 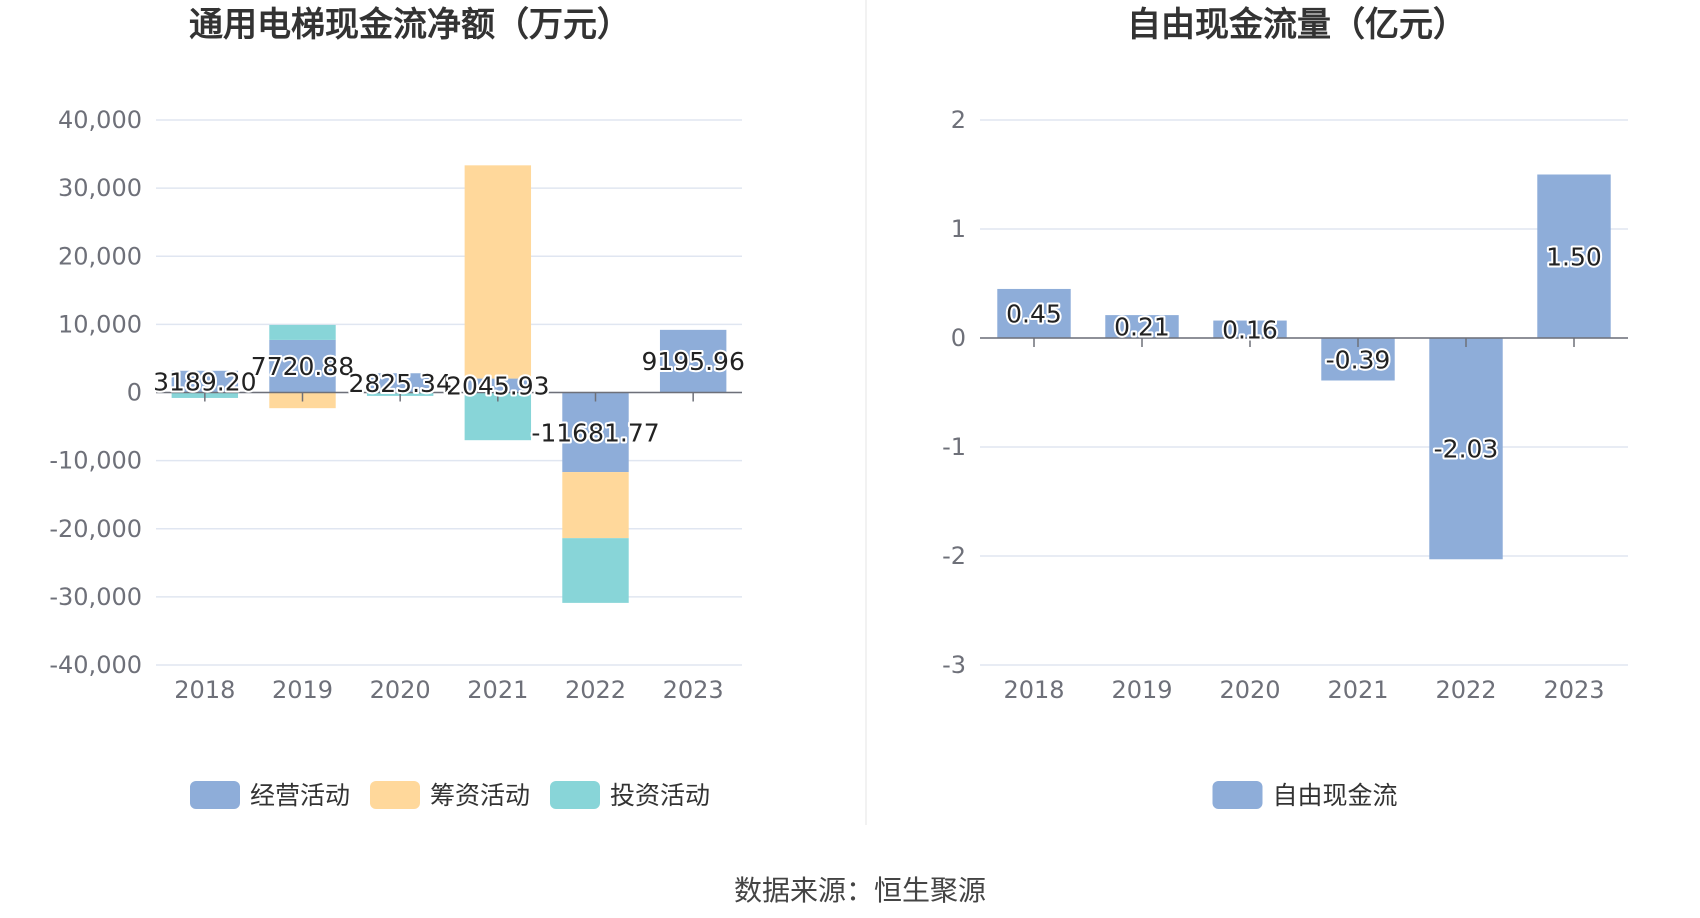 I want to click on cf-y-tick-label: -40,000, so click(x=95, y=665).